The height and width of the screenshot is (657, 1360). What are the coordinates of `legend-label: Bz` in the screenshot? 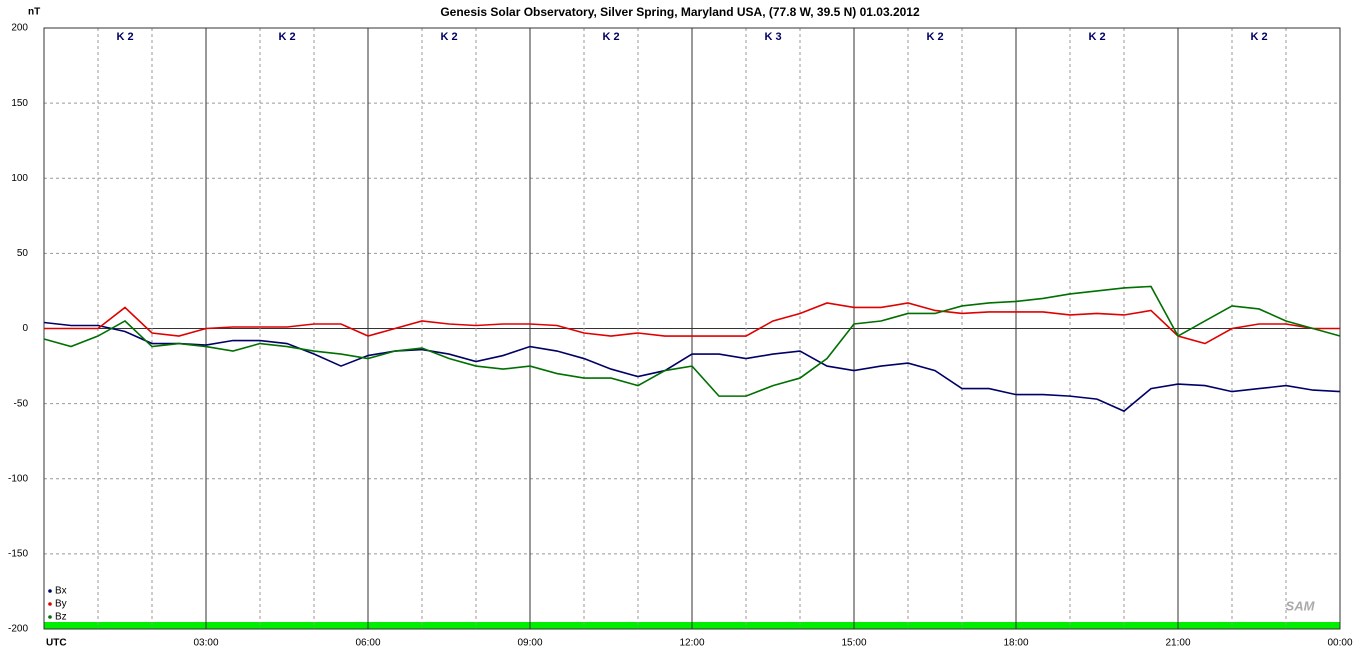 It's located at (61, 617).